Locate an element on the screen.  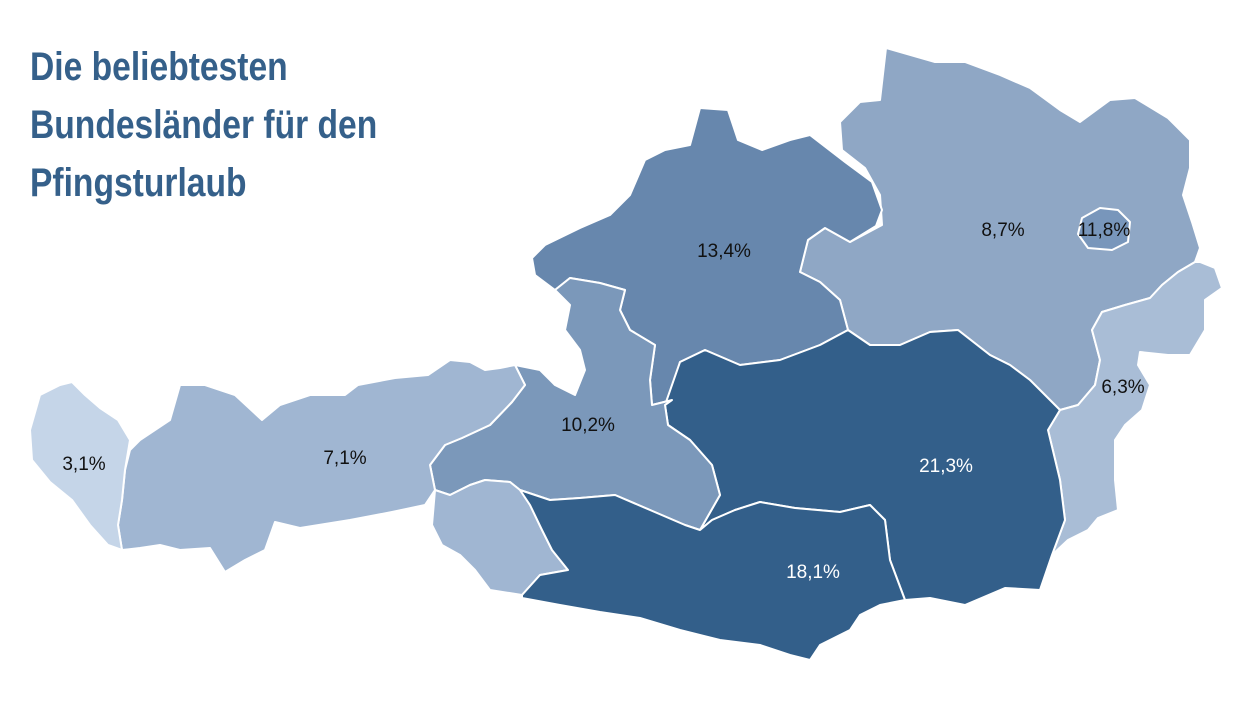
region-wien is located at coordinates (1104, 229).